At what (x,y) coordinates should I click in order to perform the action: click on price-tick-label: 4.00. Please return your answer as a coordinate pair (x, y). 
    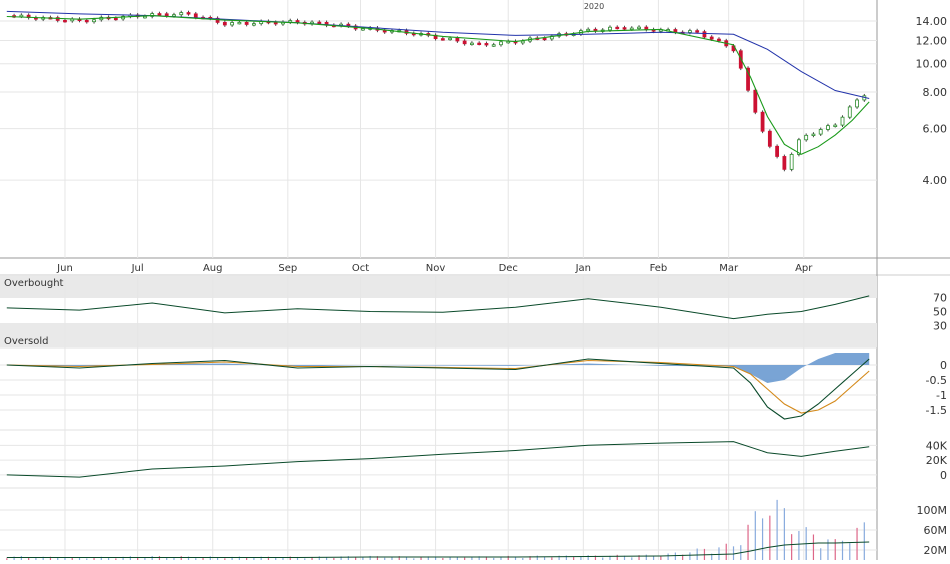
    Looking at the image, I should click on (935, 180).